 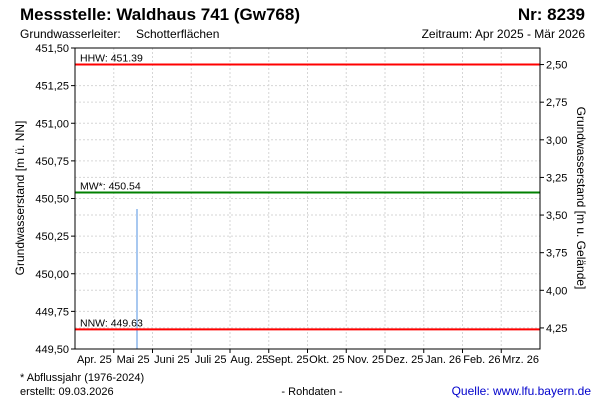 What do you see at coordinates (311, 392) in the screenshot?
I see `raw-data-note: - Rohdaten -` at bounding box center [311, 392].